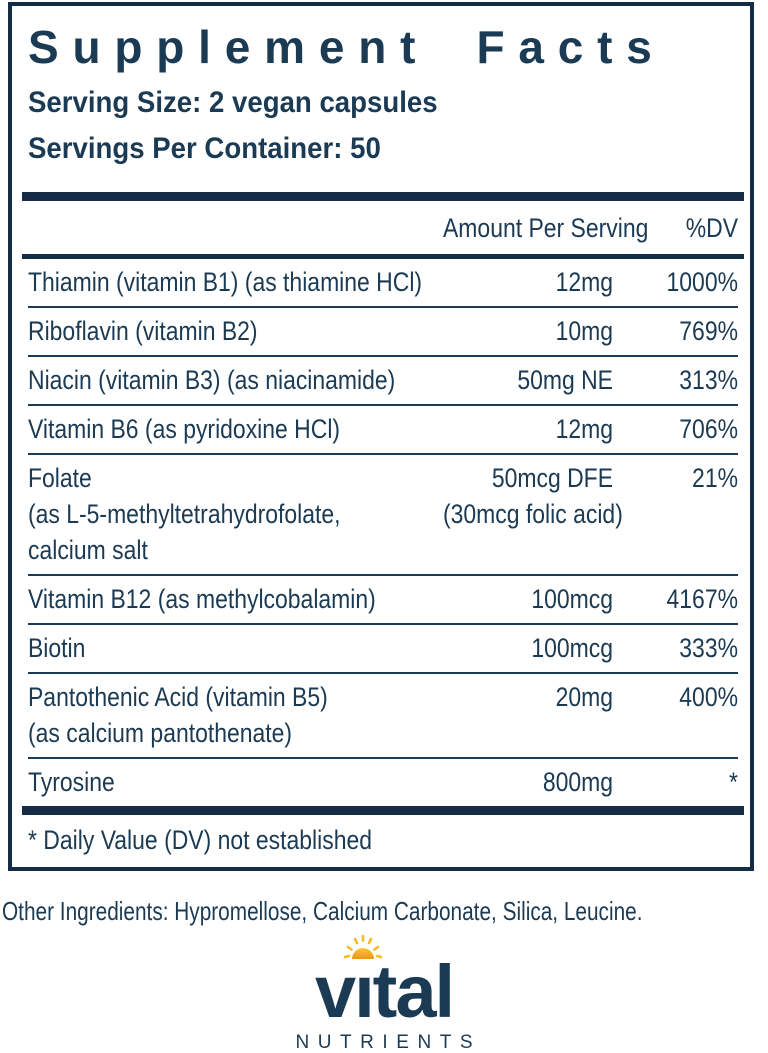 Image resolution: width=768 pixels, height=1053 pixels. Describe the element at coordinates (546, 227) in the screenshot. I see `column-header-amount: Amount Per Serving` at that location.